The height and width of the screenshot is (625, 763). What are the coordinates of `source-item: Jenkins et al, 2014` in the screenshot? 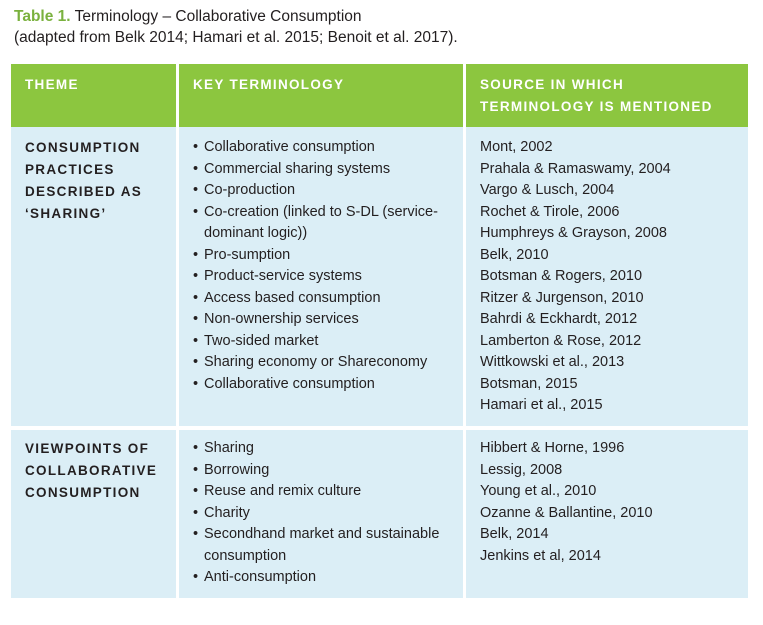 It's located at (540, 555).